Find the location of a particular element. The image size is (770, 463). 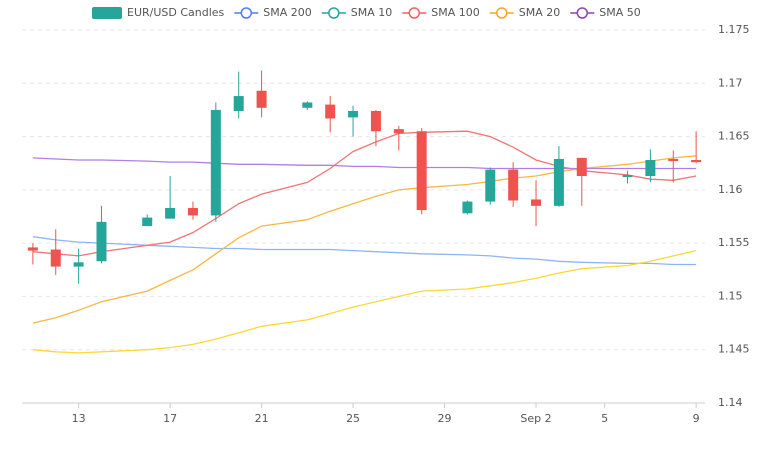

x-tick-label: 13 is located at coordinates (79, 418).